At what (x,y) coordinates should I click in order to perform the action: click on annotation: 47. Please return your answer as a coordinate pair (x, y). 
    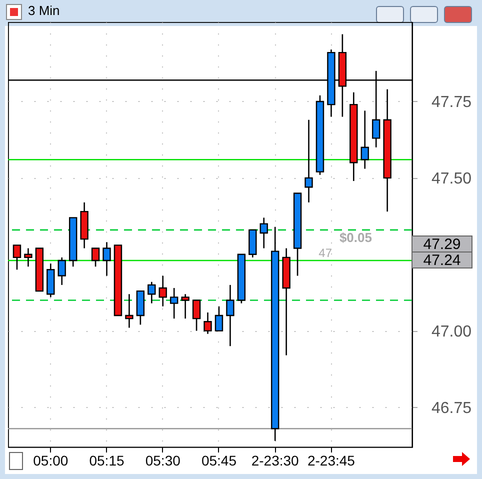
    Looking at the image, I should click on (325, 253).